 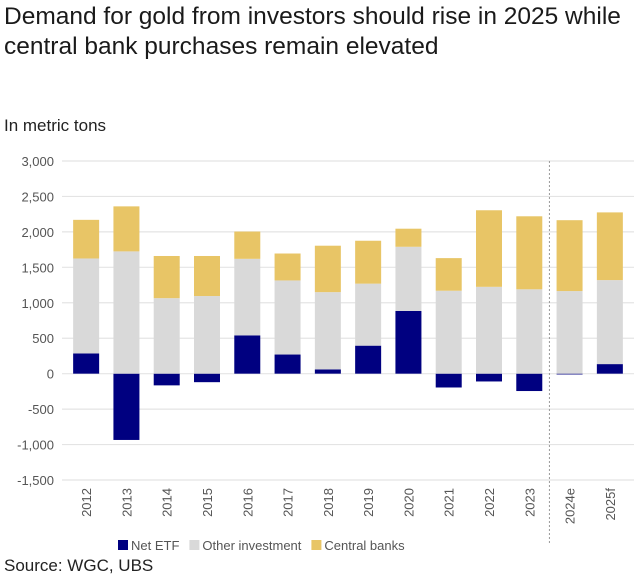 What do you see at coordinates (167, 502) in the screenshot?
I see `x-tick-label: 2014` at bounding box center [167, 502].